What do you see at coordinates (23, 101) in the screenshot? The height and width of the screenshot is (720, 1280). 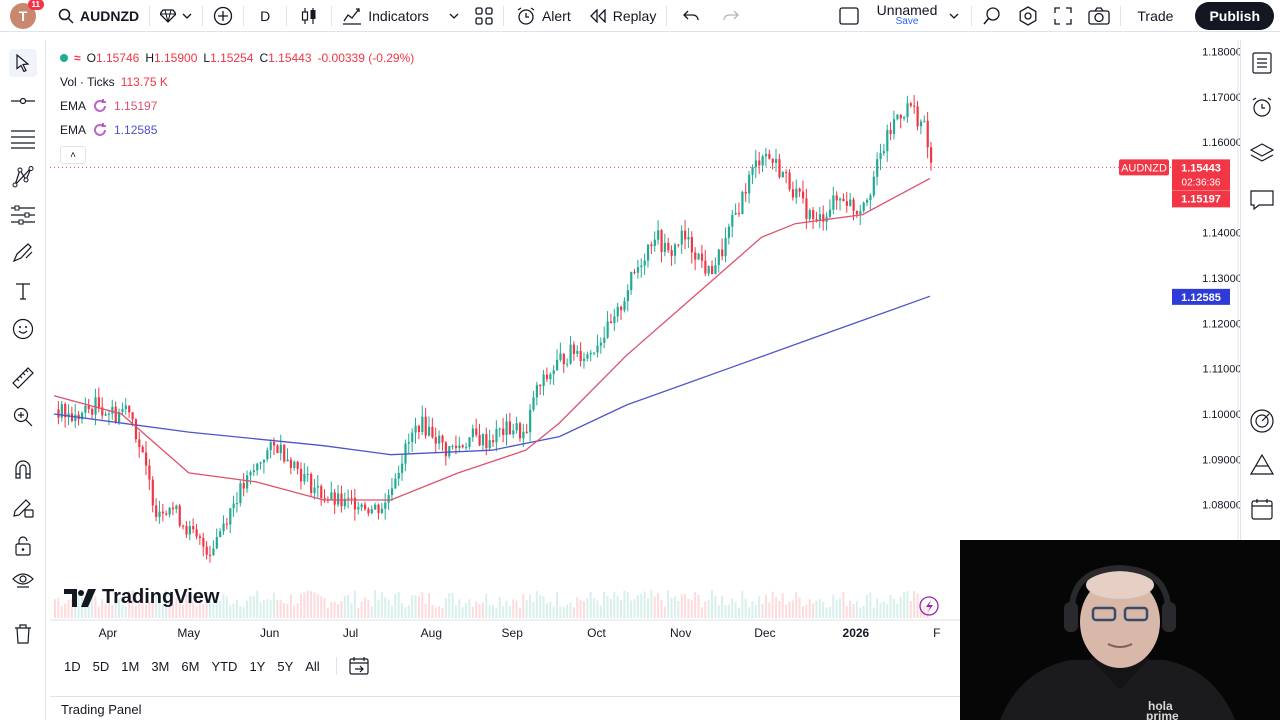 I see `line-tool` at bounding box center [23, 101].